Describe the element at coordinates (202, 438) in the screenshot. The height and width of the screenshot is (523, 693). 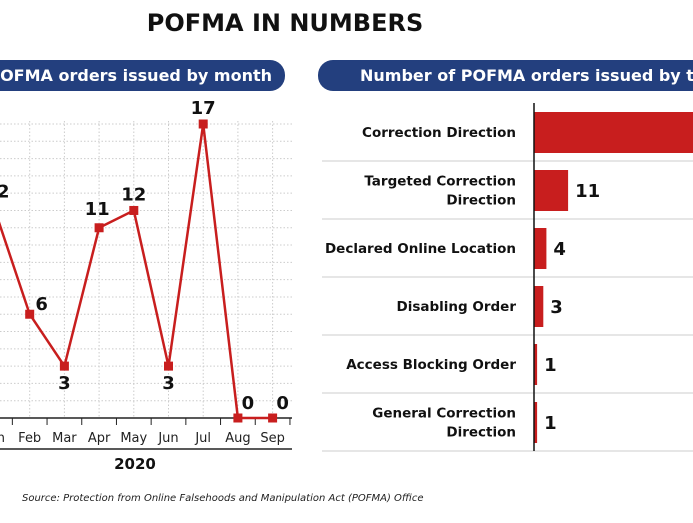
I see `x-tick-label: Jul` at that location.